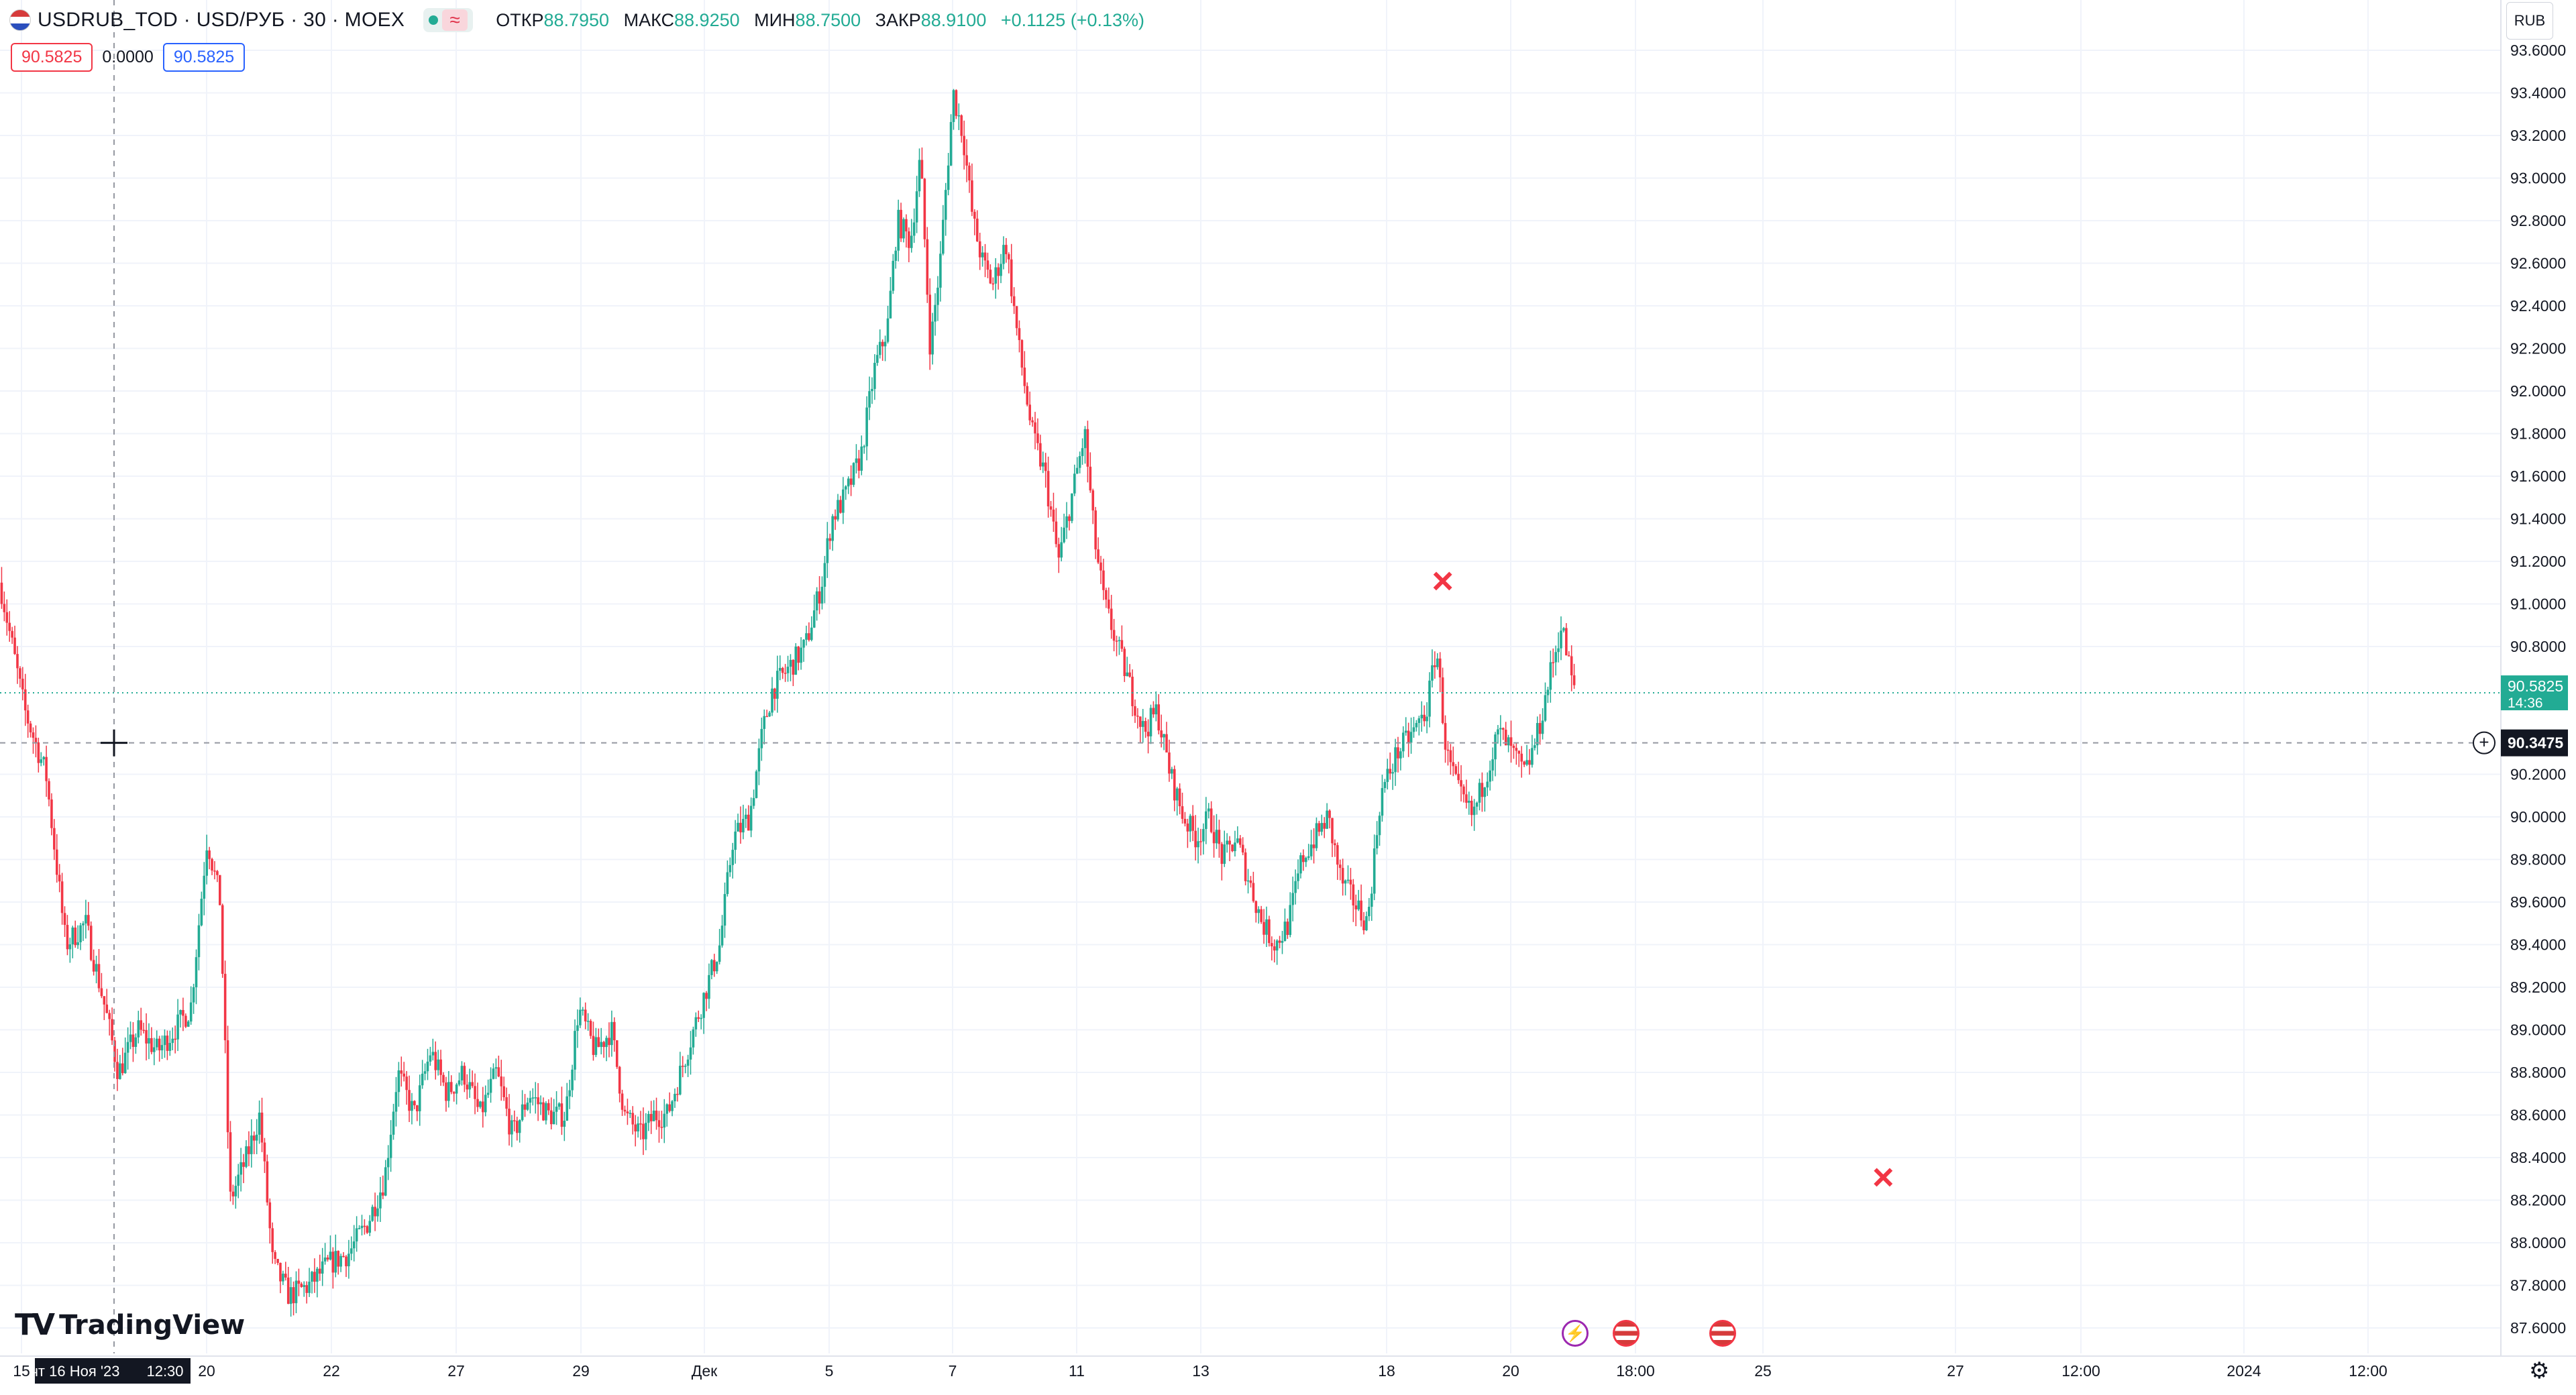 The image size is (2576, 1395). Describe the element at coordinates (953, 19) in the screenshot. I see `close-value: 88.9100` at that location.